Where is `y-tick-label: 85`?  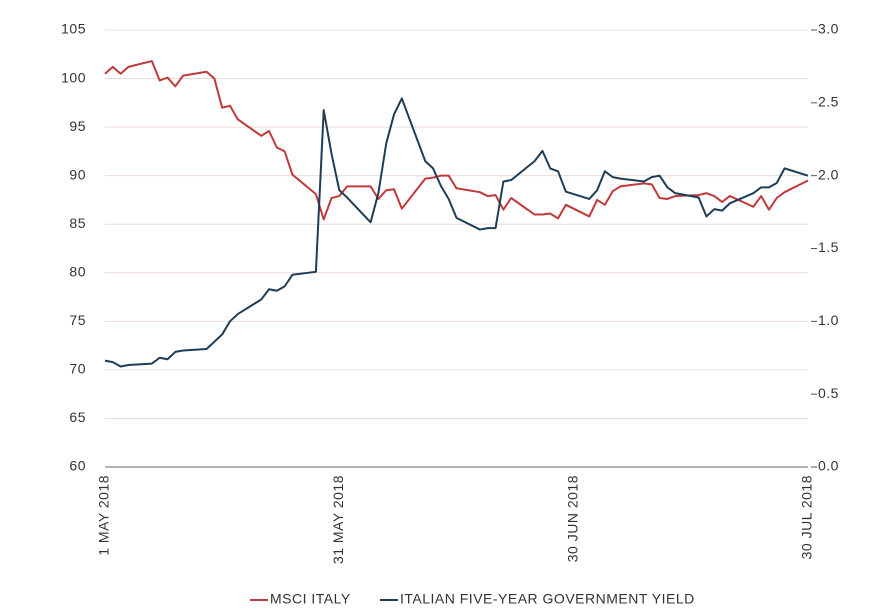 y-tick-label: 85 is located at coordinates (77, 223).